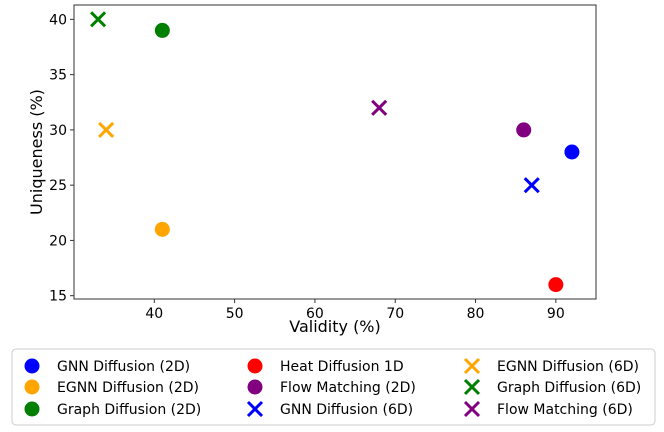 Image resolution: width=664 pixels, height=432 pixels. I want to click on legend-item: Heat Diffusion 1D, so click(325, 366).